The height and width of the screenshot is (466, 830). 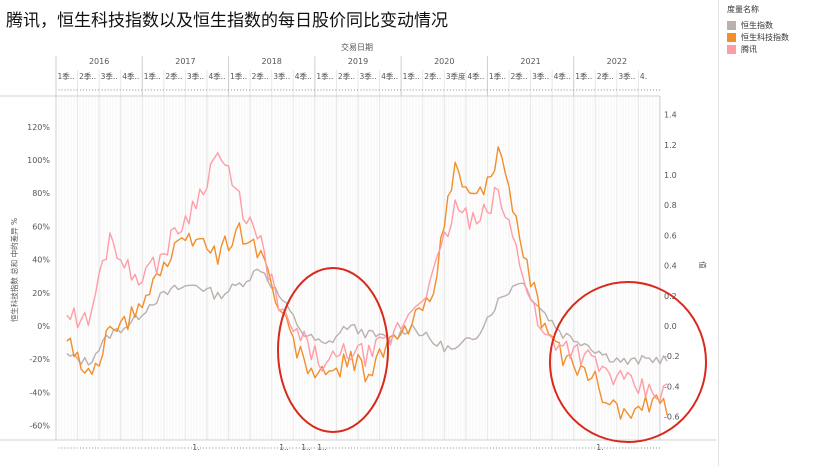 I want to click on legend-swatch-hsi, so click(x=731, y=25).